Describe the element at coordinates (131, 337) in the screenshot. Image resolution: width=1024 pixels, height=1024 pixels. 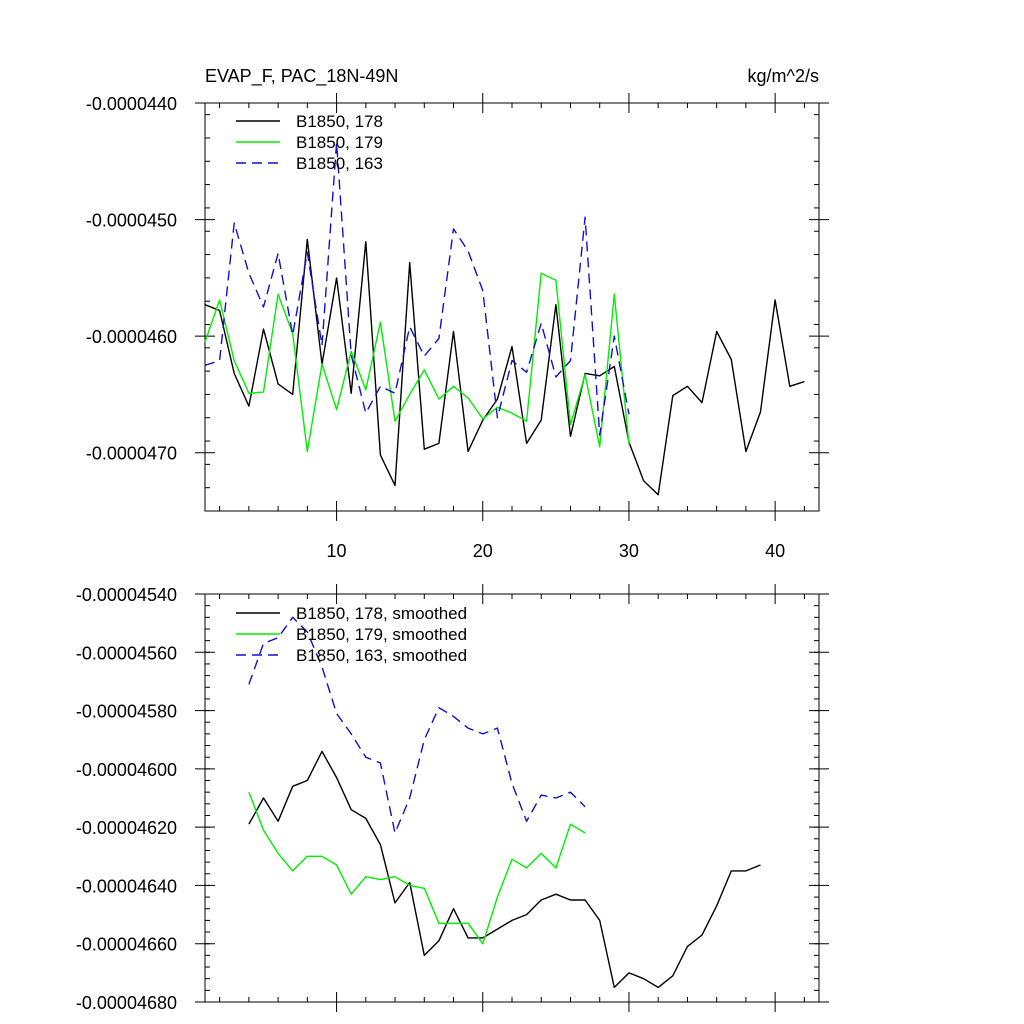
I see `top-y-tick-label: -0.0000460` at that location.